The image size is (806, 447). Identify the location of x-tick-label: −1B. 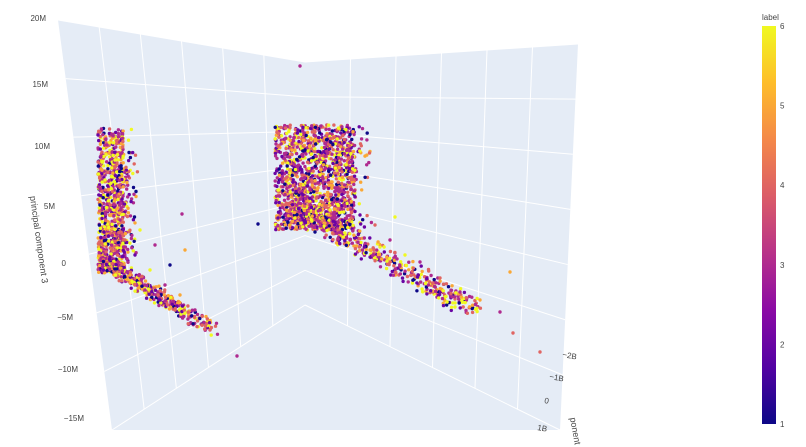
(557, 377).